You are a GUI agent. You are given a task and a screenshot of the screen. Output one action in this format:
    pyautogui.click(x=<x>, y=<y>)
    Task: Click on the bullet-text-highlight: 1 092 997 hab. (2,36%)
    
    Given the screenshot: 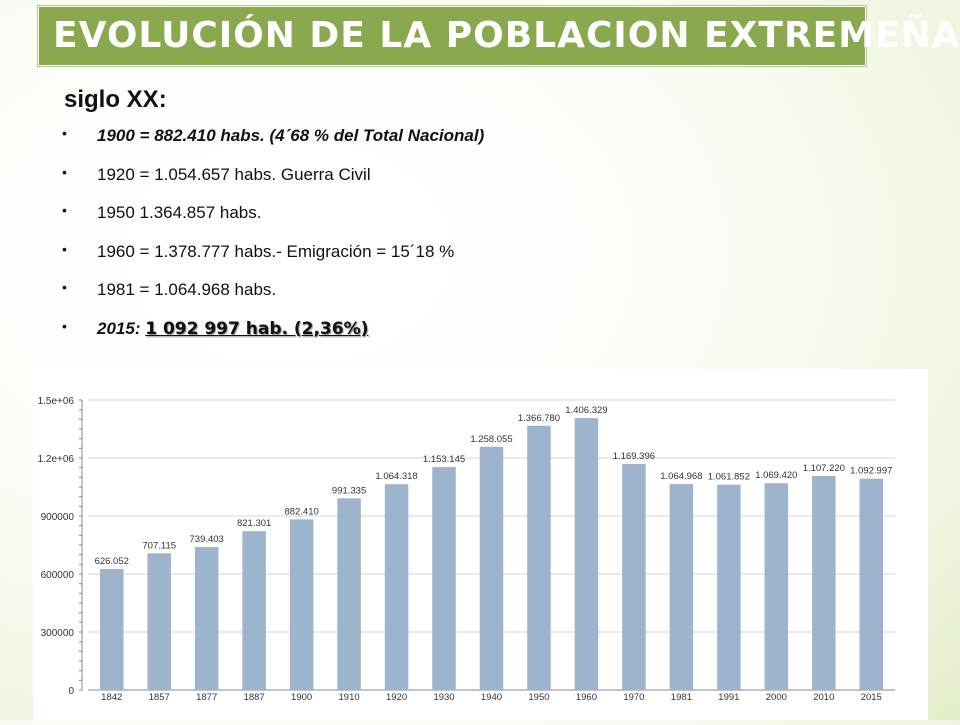 What is the action you would take?
    pyautogui.click(x=257, y=328)
    